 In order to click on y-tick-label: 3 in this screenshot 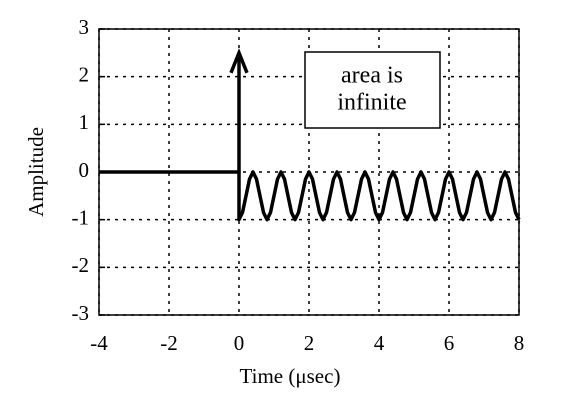, I will do `click(84, 27)`.